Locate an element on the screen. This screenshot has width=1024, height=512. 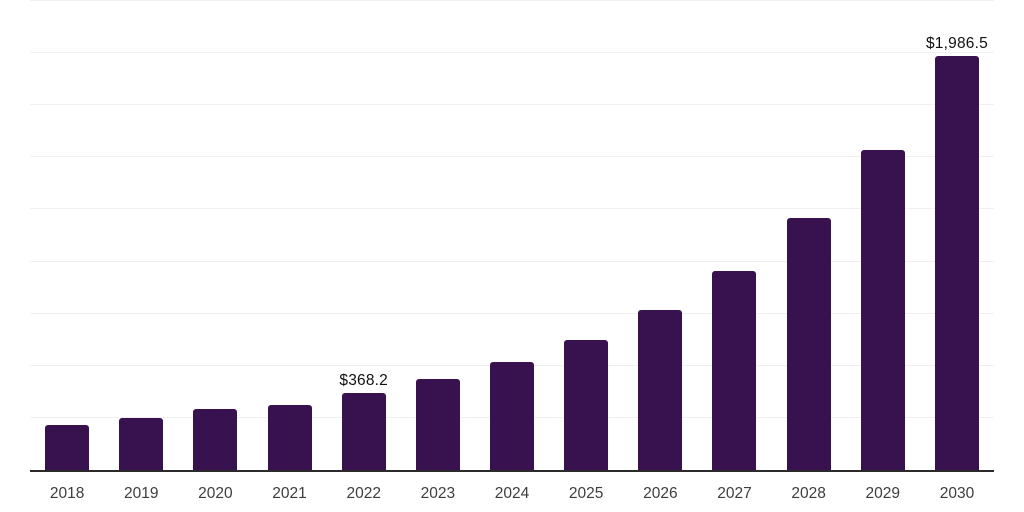
x-tick-label-2022: 2022 is located at coordinates (363, 493).